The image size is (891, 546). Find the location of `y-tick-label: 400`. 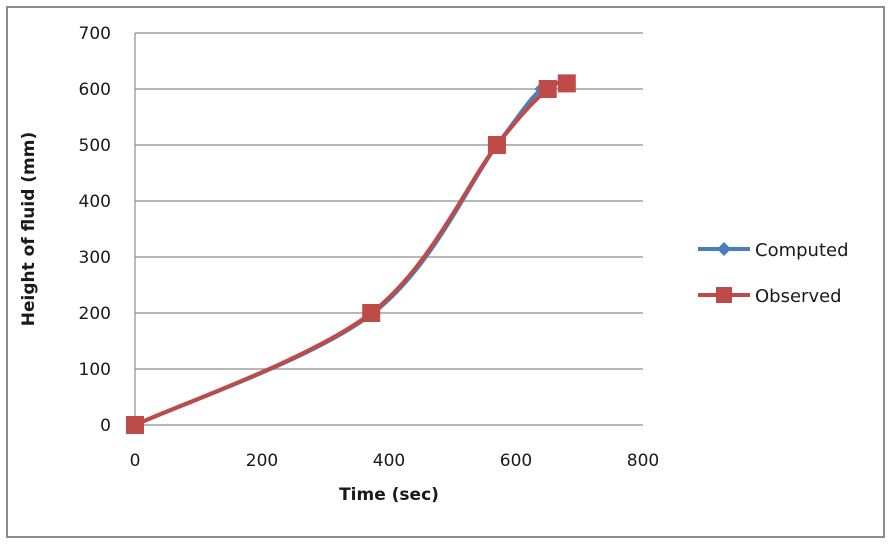

y-tick-label: 400 is located at coordinates (95, 202).